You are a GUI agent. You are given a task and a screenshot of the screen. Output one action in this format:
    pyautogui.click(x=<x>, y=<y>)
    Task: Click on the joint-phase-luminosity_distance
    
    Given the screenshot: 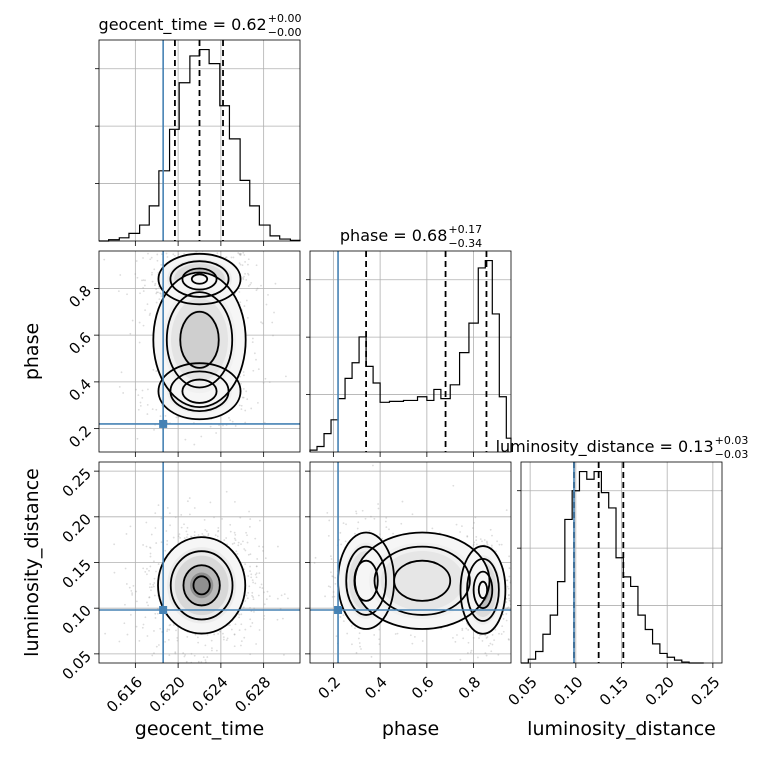 What is the action you would take?
    pyautogui.click(x=417, y=563)
    